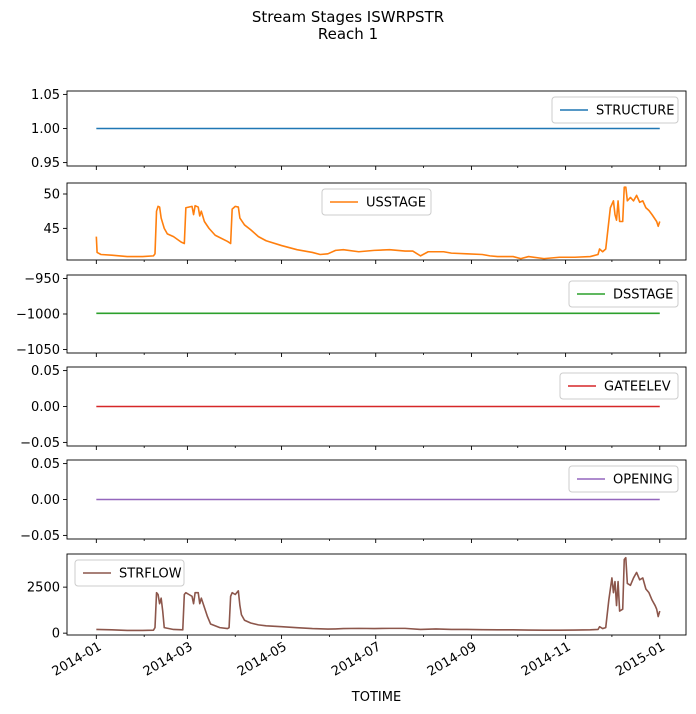 The width and height of the screenshot is (696, 714). I want to click on x-tick-label: 2014-07, so click(356, 659).